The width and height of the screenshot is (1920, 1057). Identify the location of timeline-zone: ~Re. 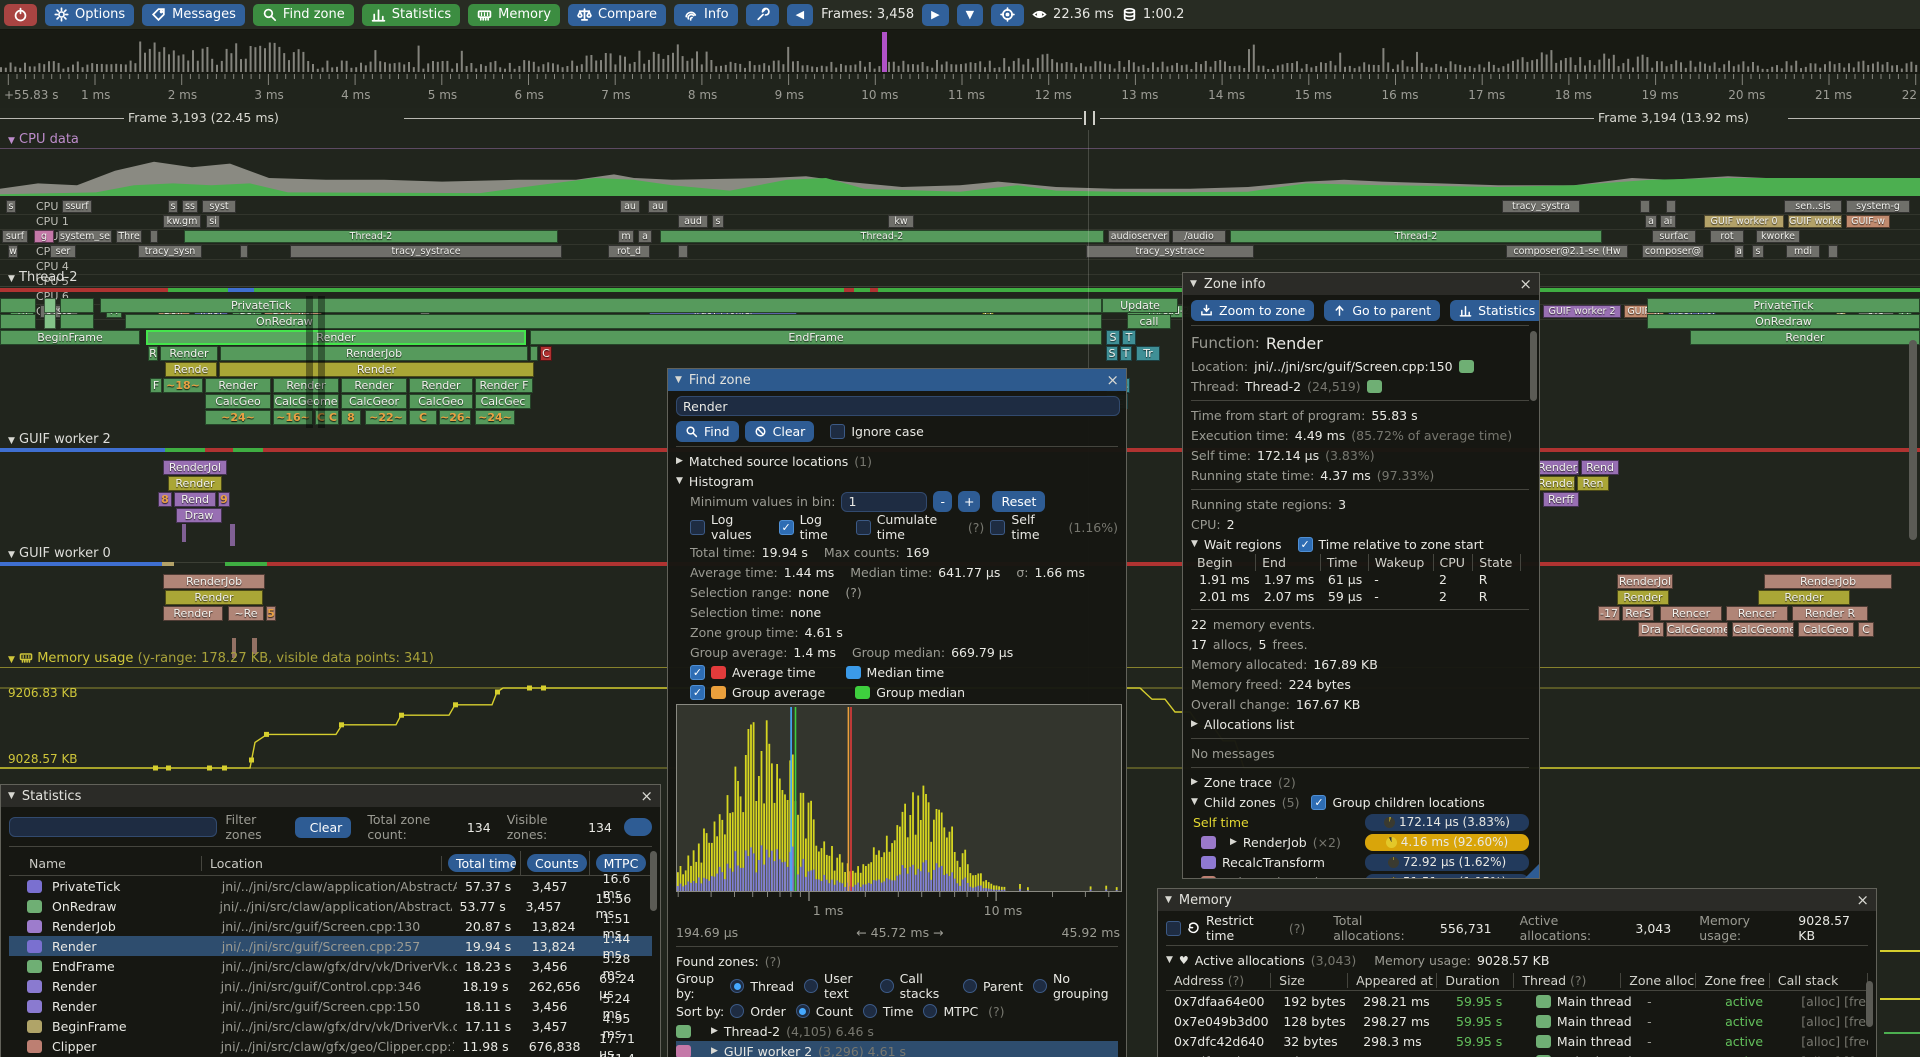
(246, 613).